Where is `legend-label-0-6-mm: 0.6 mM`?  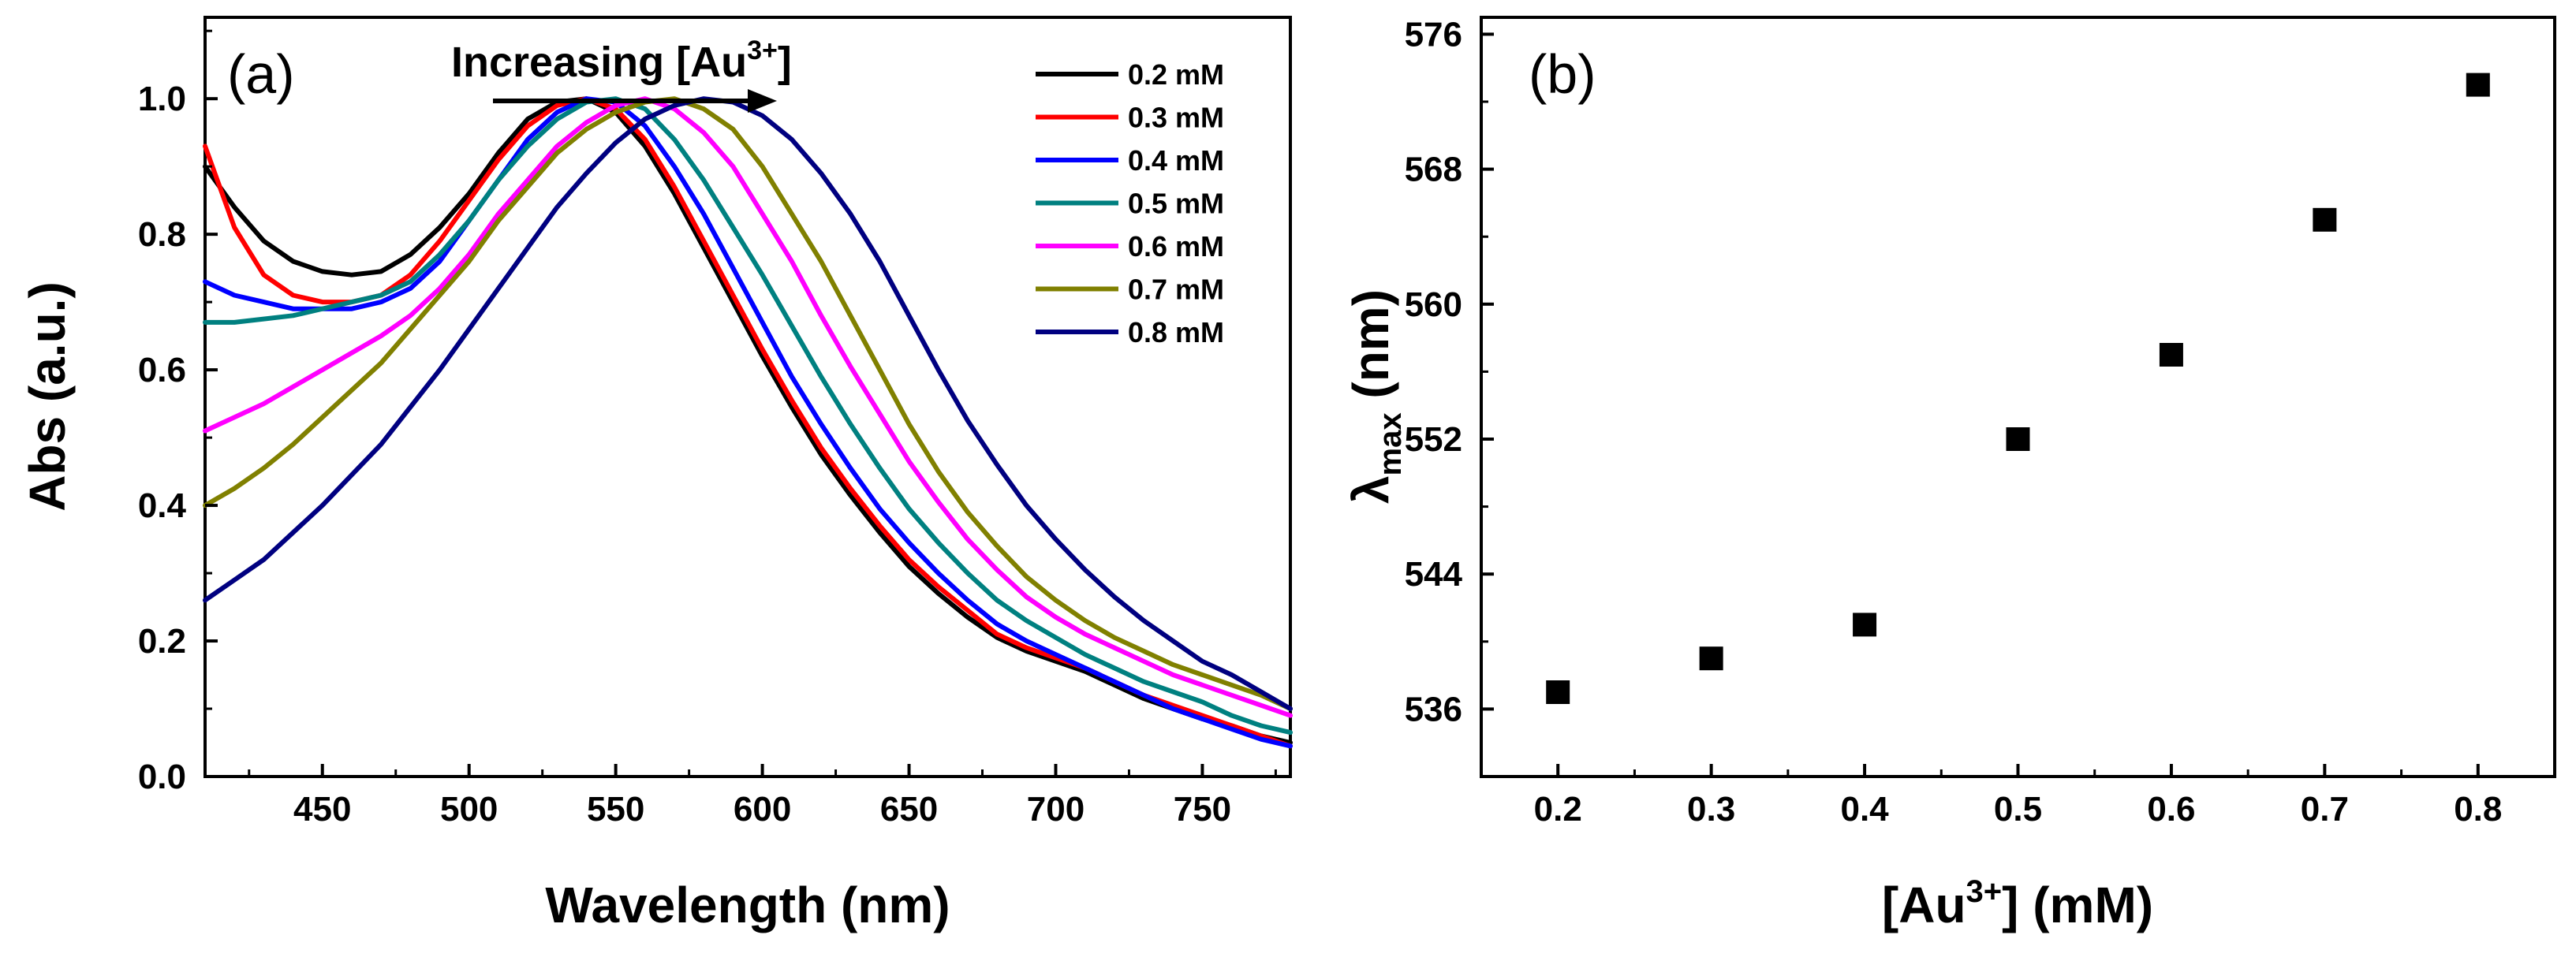 legend-label-0-6-mm: 0.6 mM is located at coordinates (1176, 246).